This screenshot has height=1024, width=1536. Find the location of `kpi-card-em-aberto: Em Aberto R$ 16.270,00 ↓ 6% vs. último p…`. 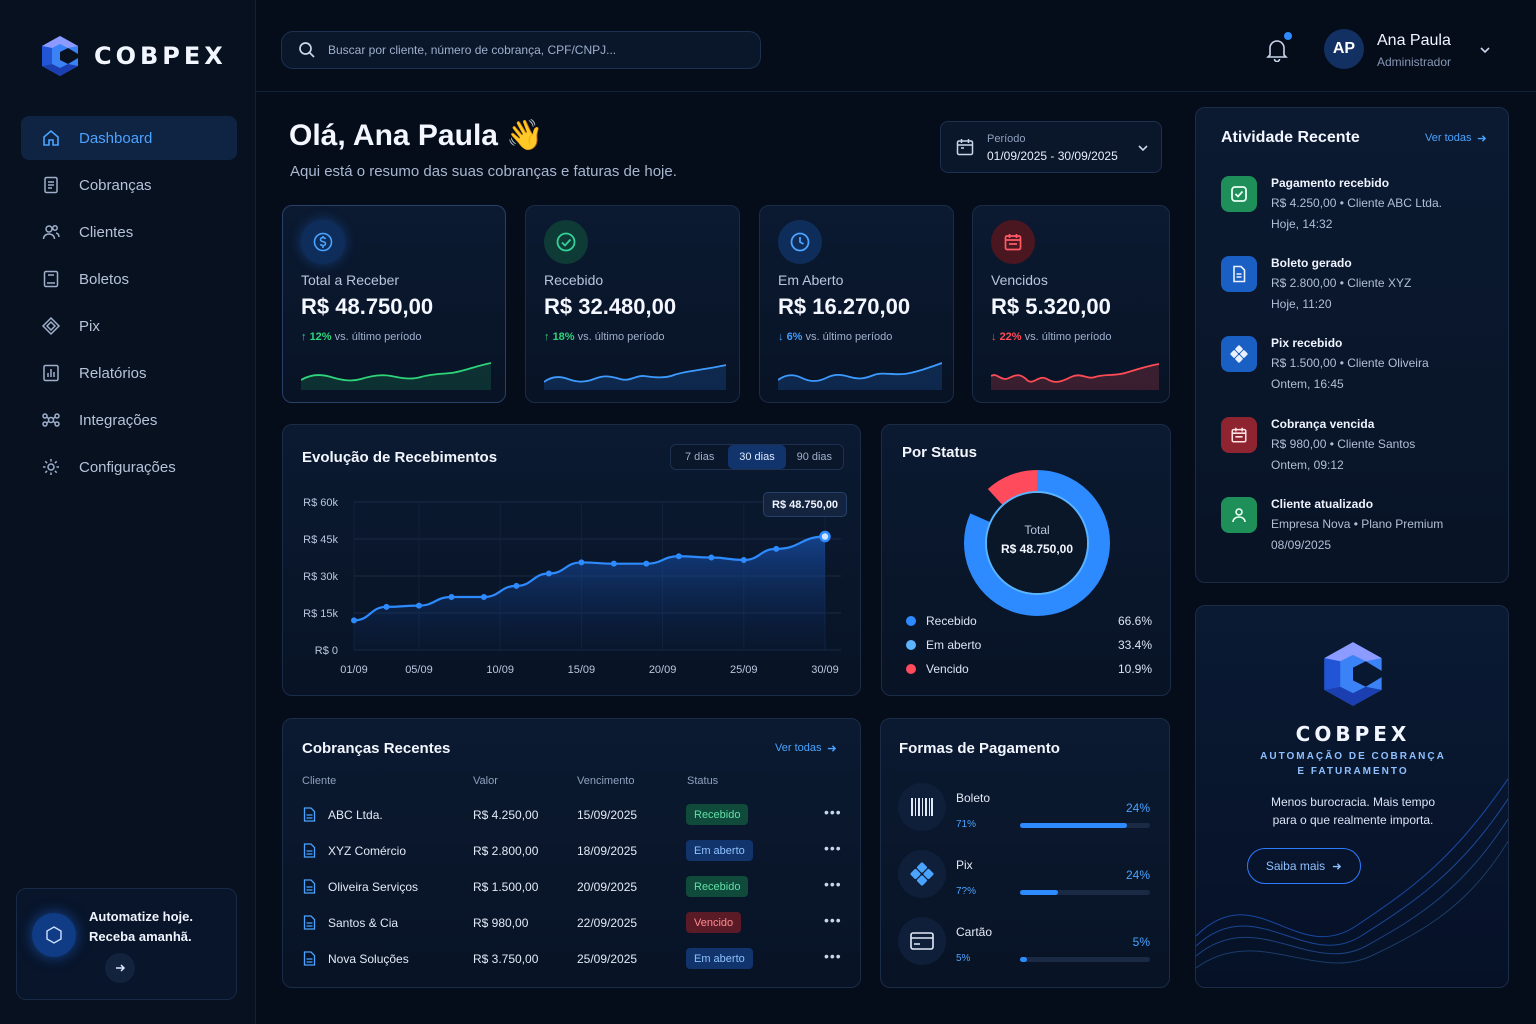

kpi-card-em-aberto: Em Aberto R$ 16.270,00 ↓ 6% vs. último p… is located at coordinates (856, 304).